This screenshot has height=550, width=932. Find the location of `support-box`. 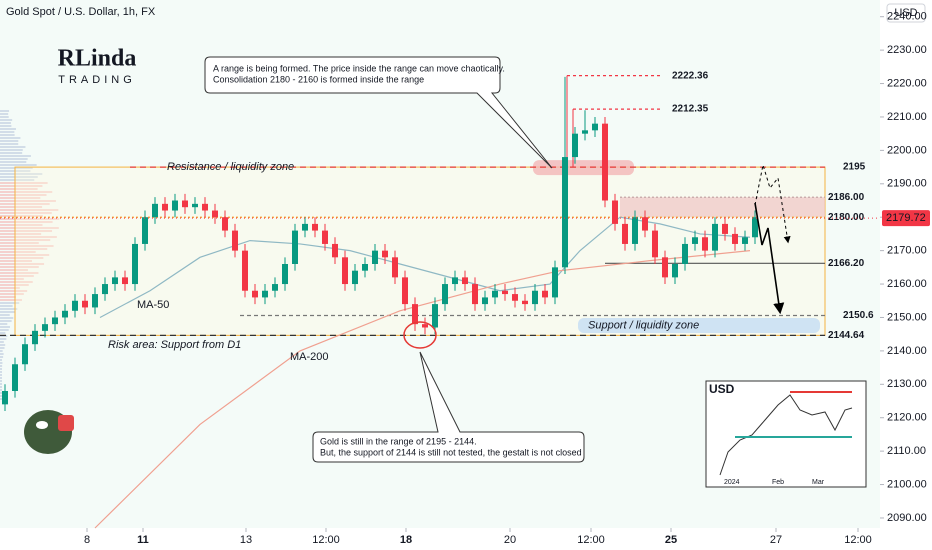

support-box is located at coordinates (699, 325).